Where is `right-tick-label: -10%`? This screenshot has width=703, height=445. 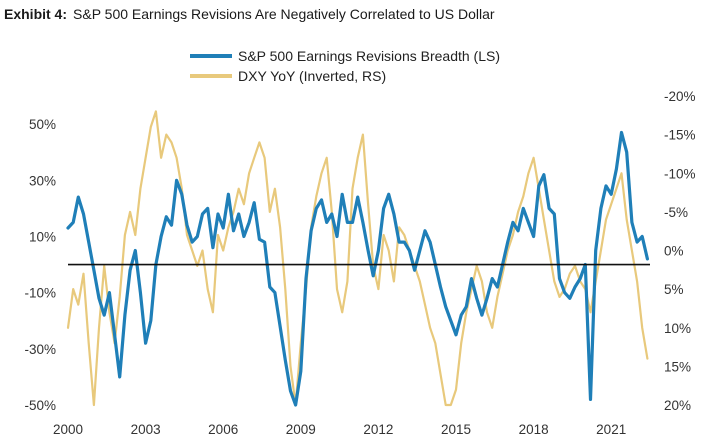
right-tick-label: -10% is located at coordinates (680, 173).